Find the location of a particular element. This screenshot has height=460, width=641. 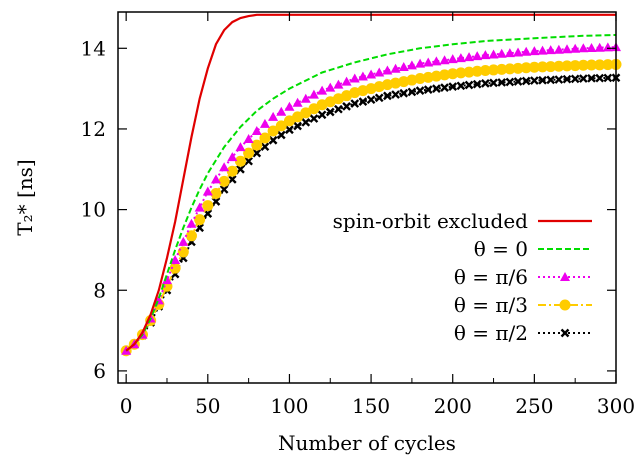

y-tick-label: 6 is located at coordinates (99, 371).